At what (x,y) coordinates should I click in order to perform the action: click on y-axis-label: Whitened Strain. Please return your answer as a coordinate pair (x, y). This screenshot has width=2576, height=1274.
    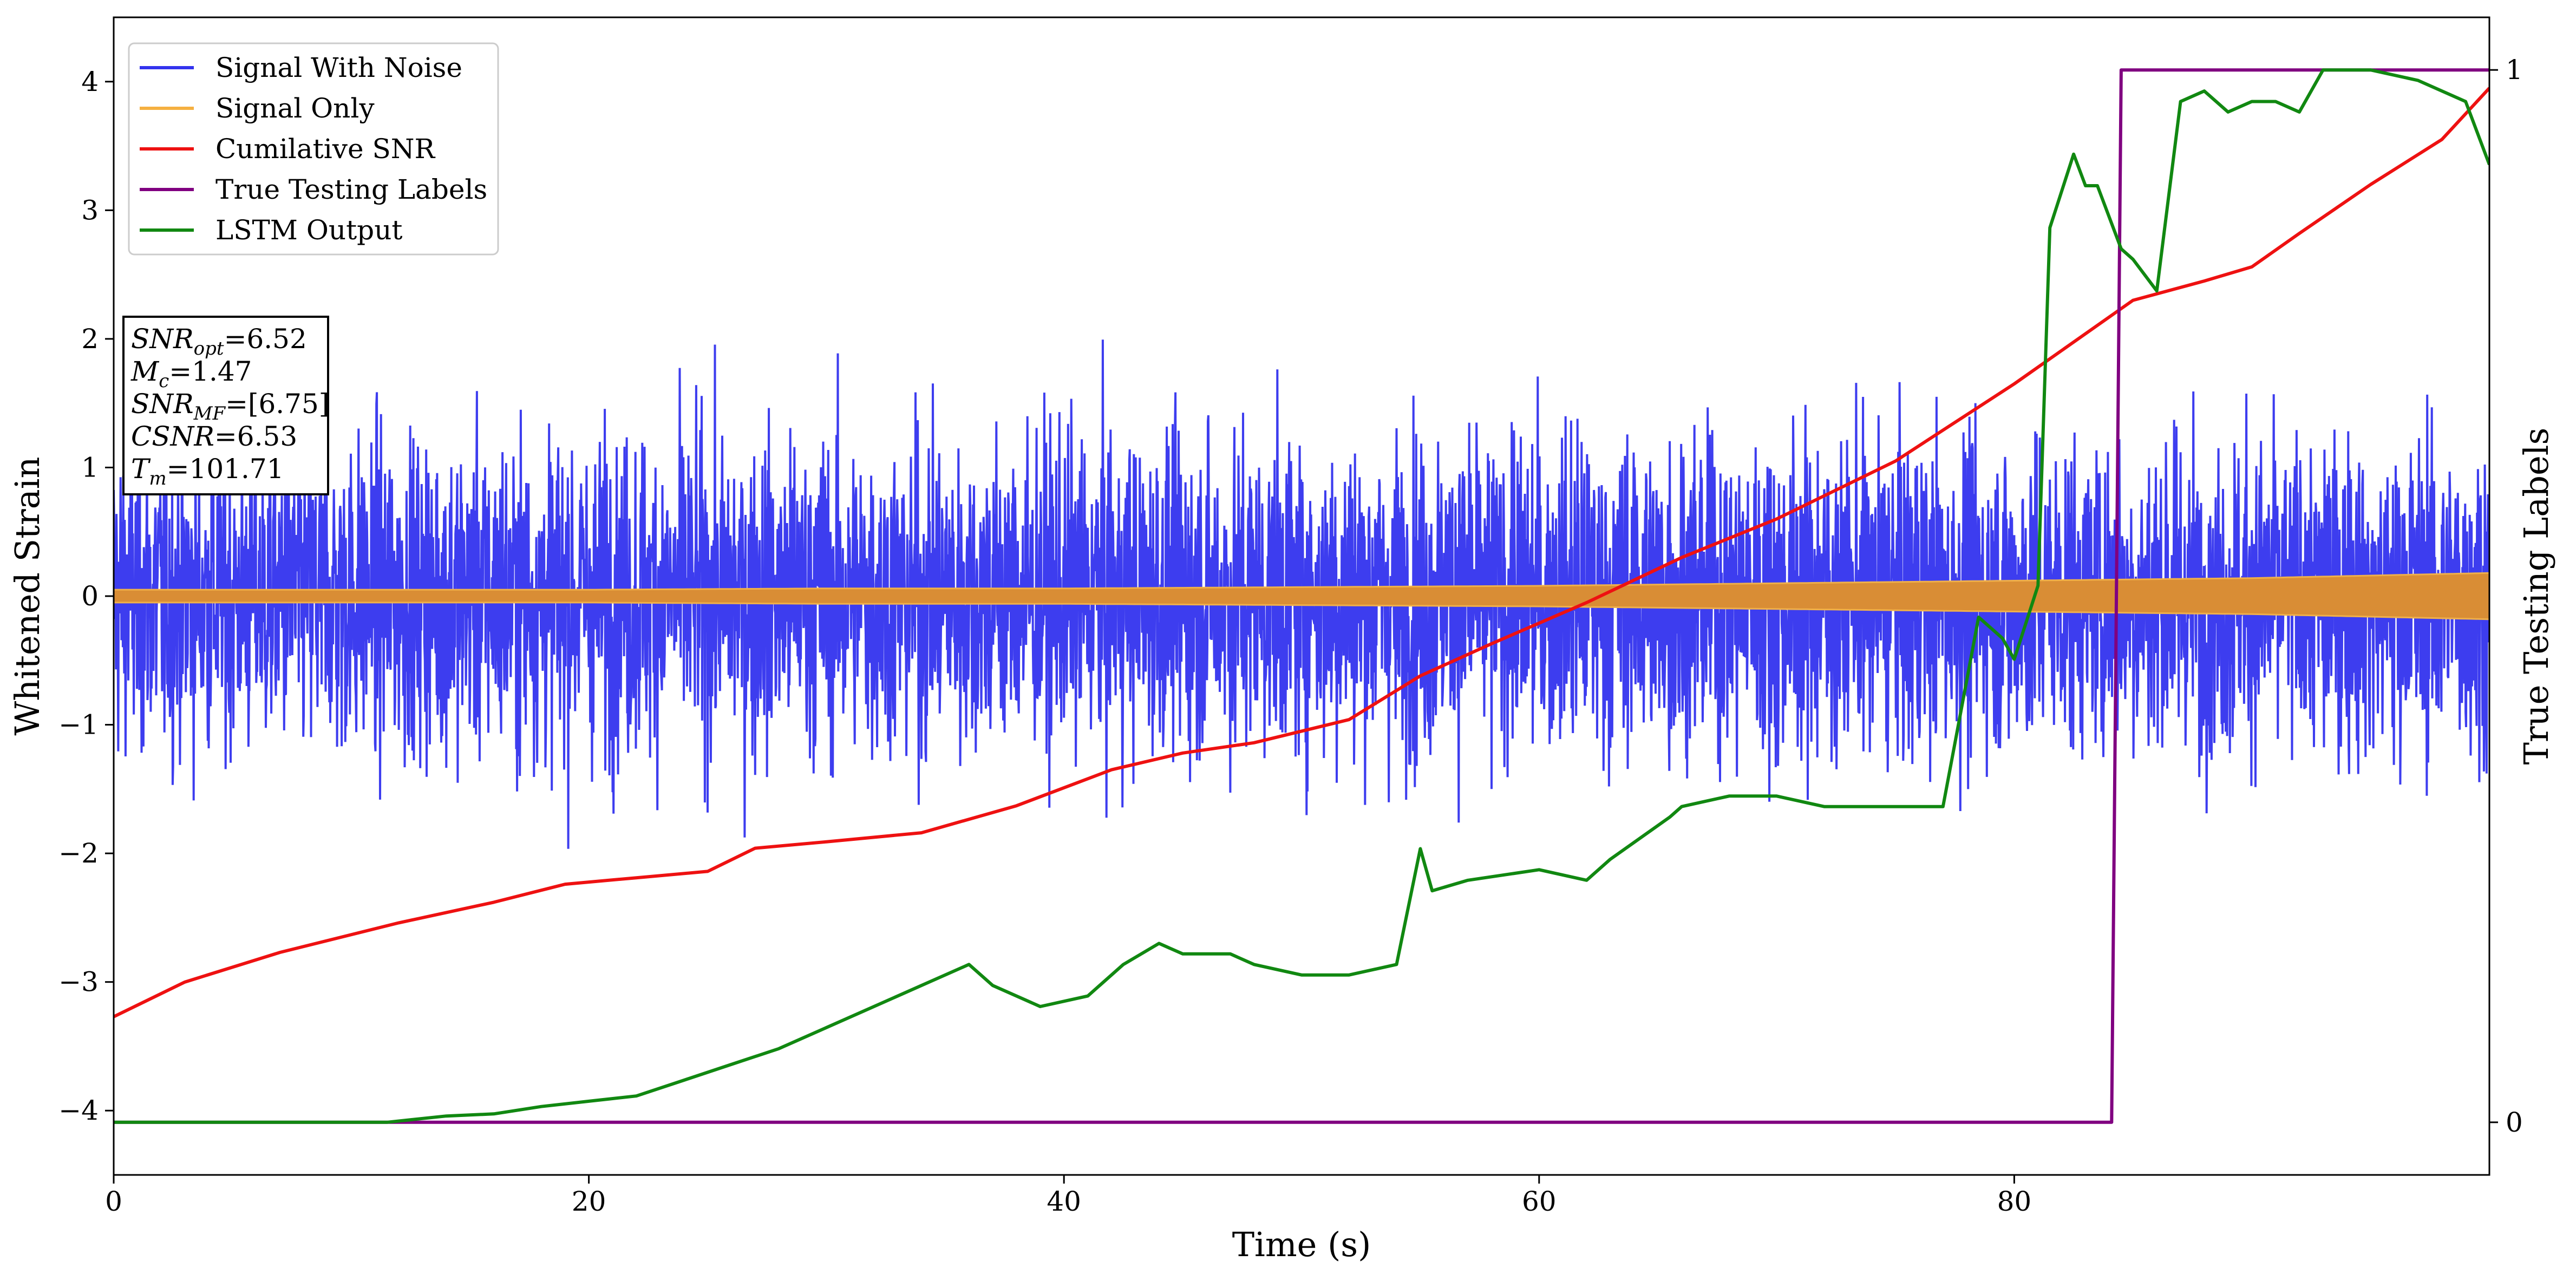
    Looking at the image, I should click on (28, 596).